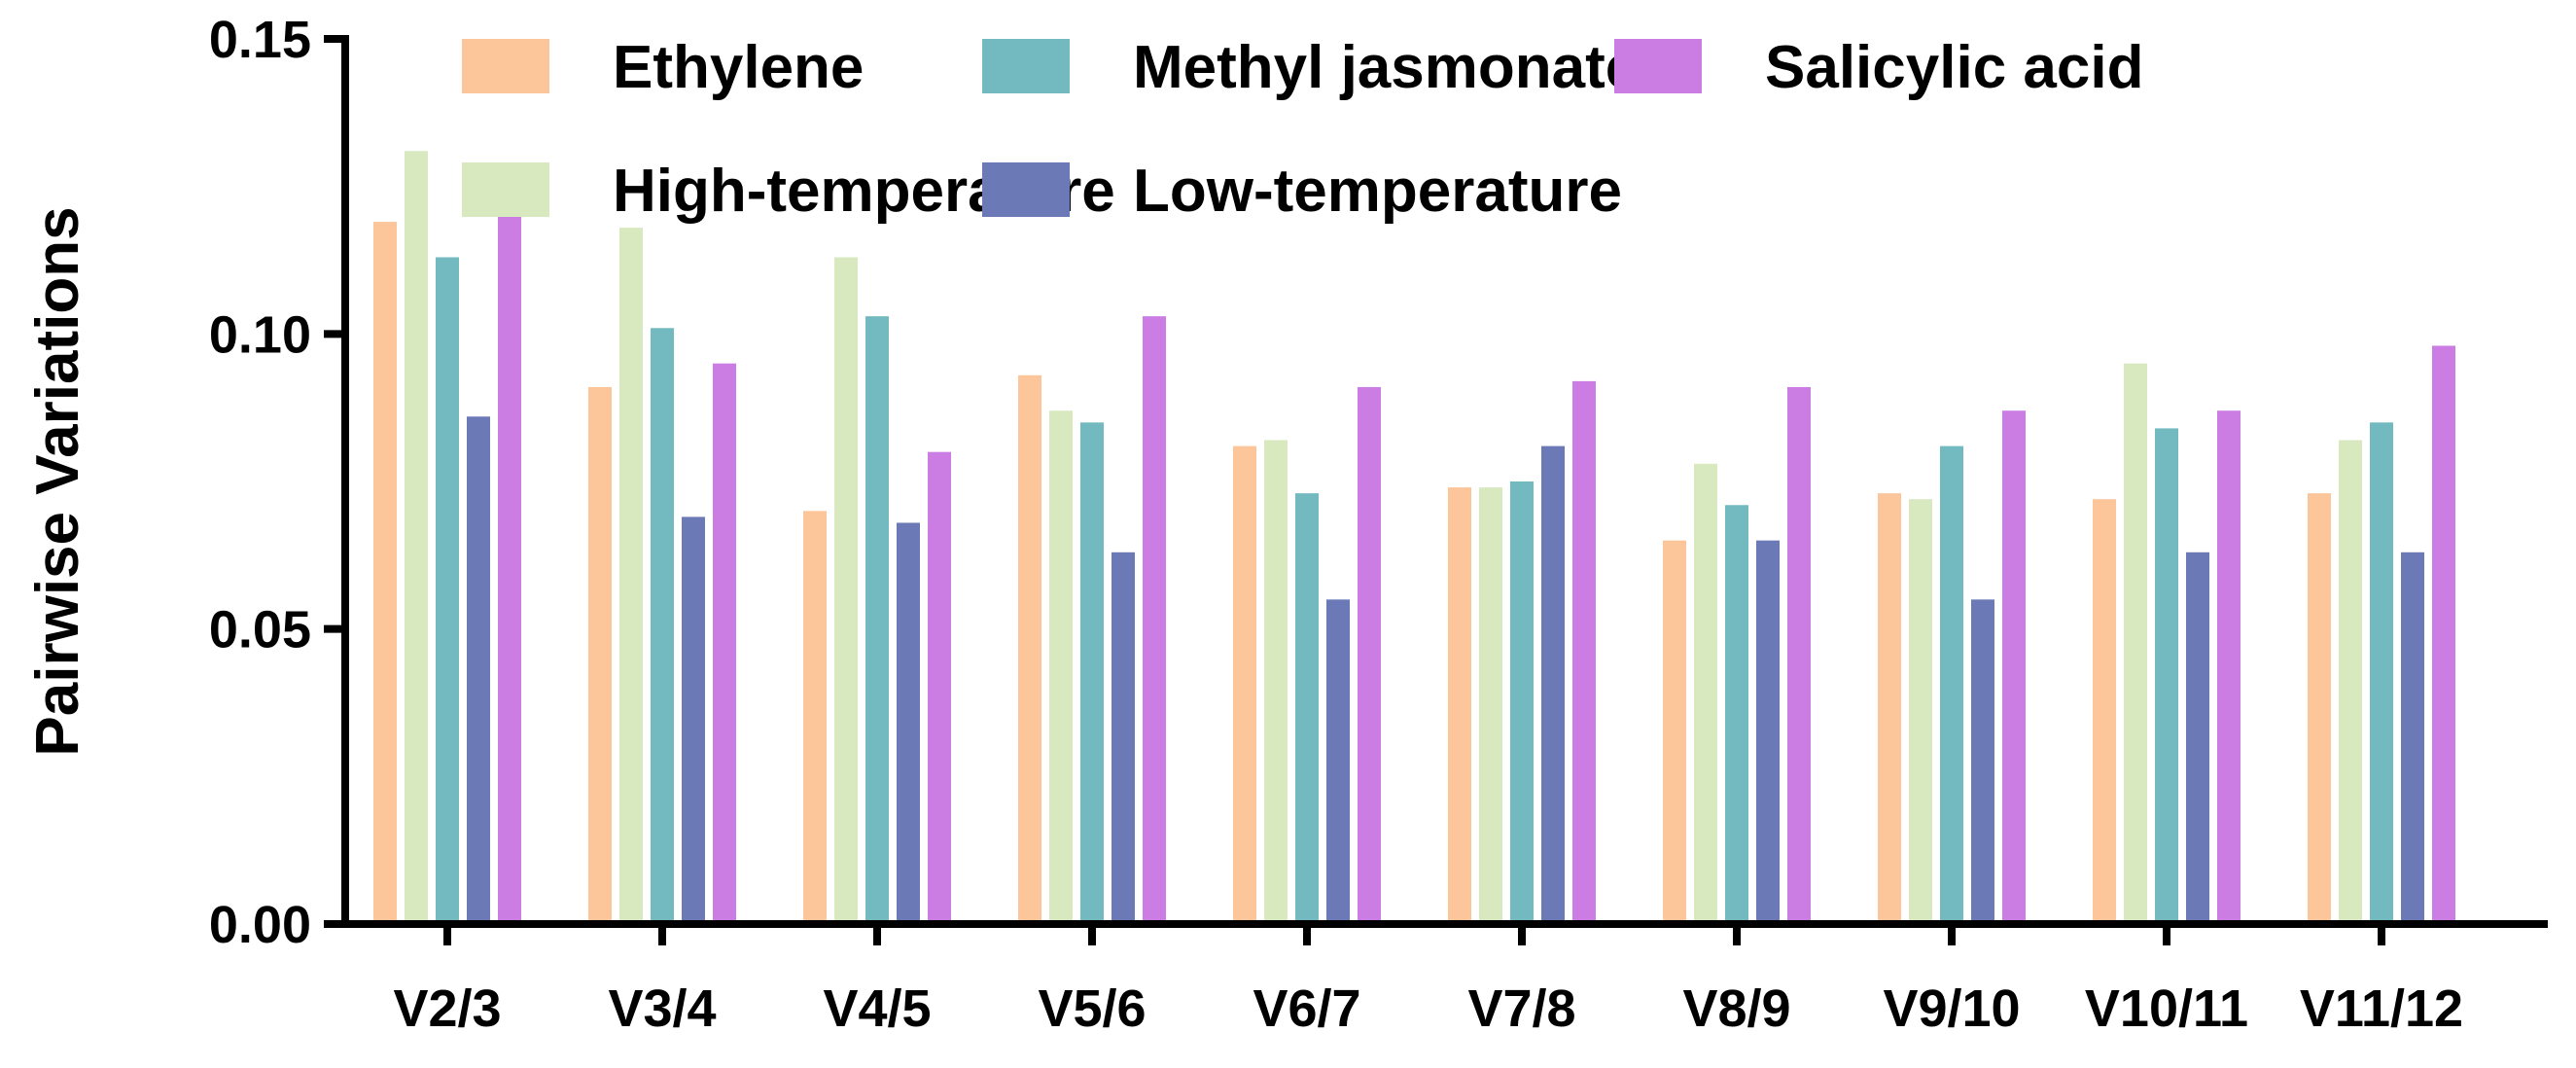 The height and width of the screenshot is (1068, 2576). What do you see at coordinates (1521, 1008) in the screenshot?
I see `x-tick-label: V7/8` at bounding box center [1521, 1008].